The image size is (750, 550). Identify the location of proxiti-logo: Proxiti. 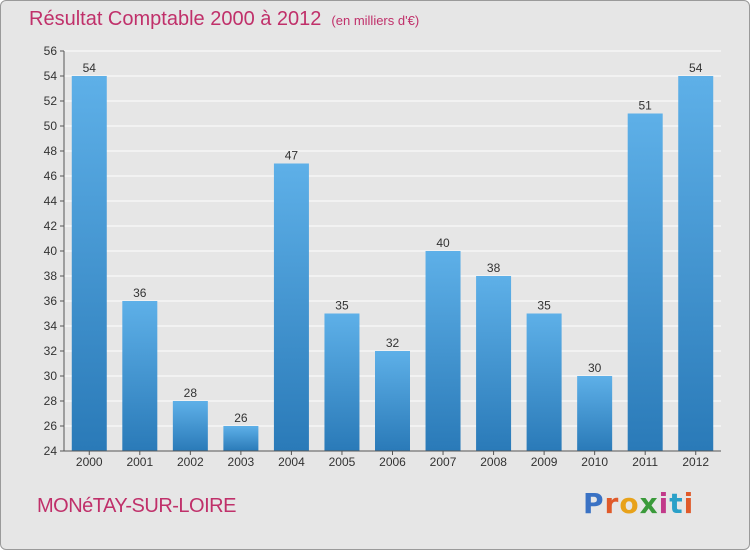
(638, 503).